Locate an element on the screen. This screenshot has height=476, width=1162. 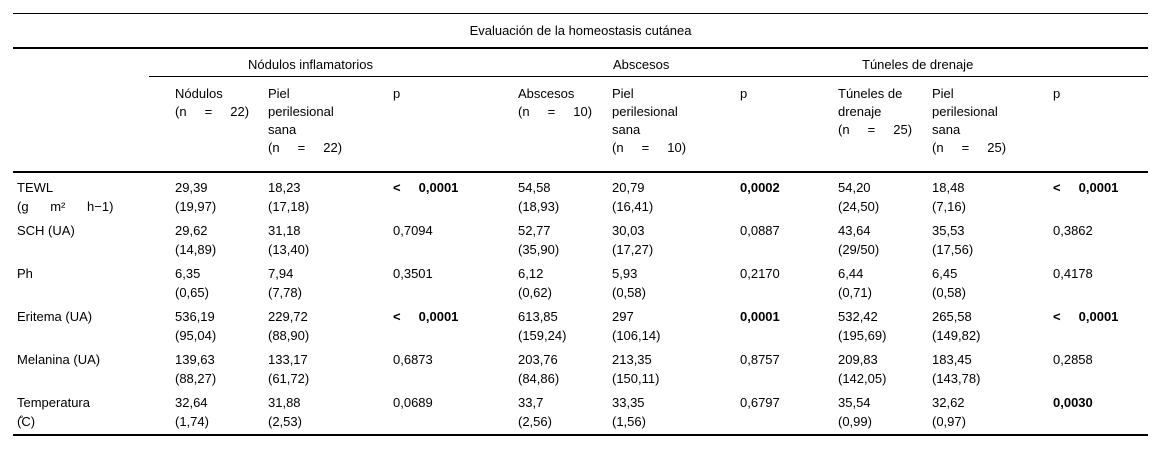
value-cell: 20,79 (16,41) is located at coordinates (633, 197).